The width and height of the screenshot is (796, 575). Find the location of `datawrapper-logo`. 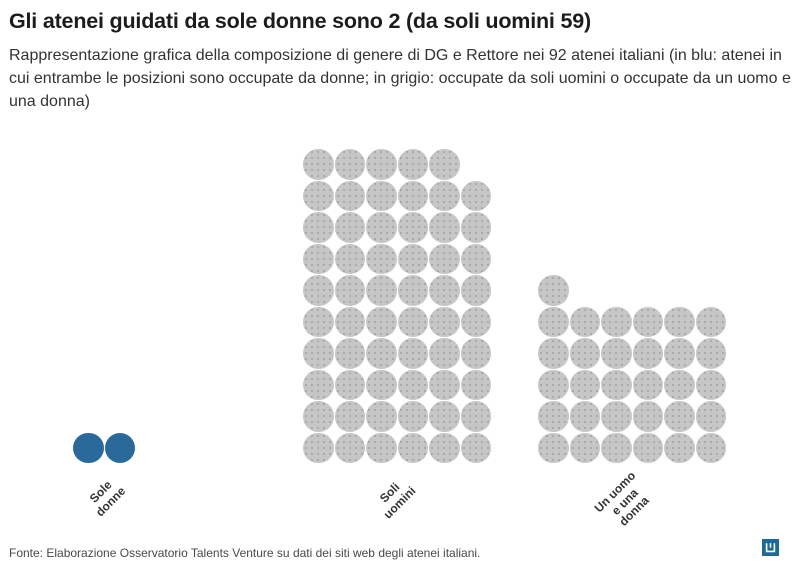

datawrapper-logo is located at coordinates (770, 547).